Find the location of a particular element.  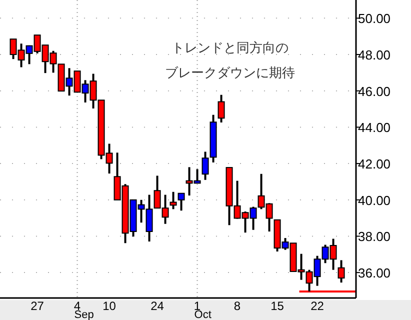

y-tick-label: 40.00 is located at coordinates (374, 200).